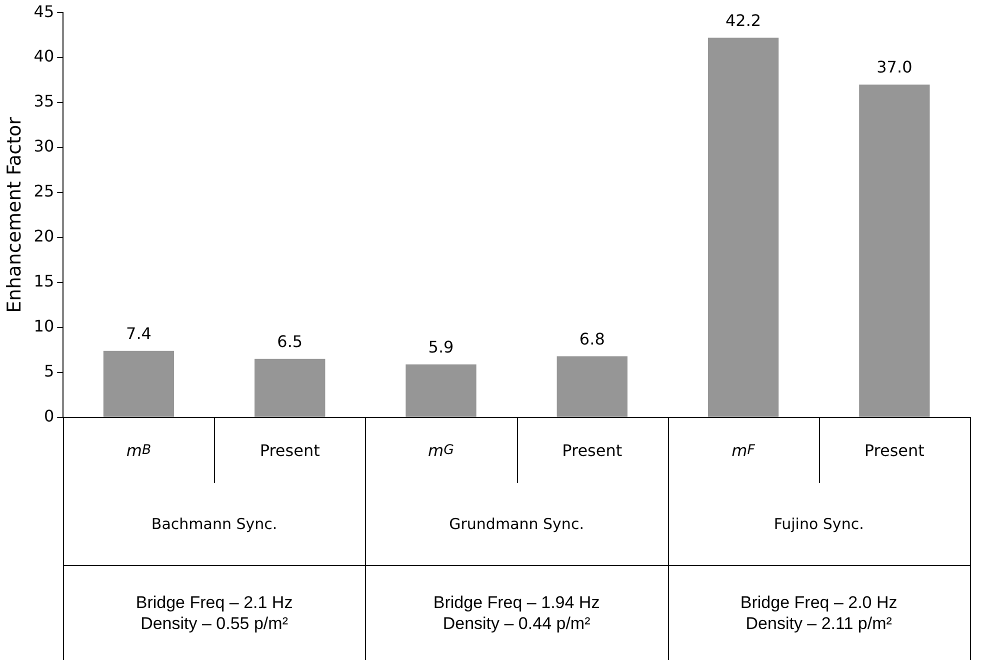 The width and height of the screenshot is (984, 660). What do you see at coordinates (44, 281) in the screenshot?
I see `y-tick-label: 15` at bounding box center [44, 281].